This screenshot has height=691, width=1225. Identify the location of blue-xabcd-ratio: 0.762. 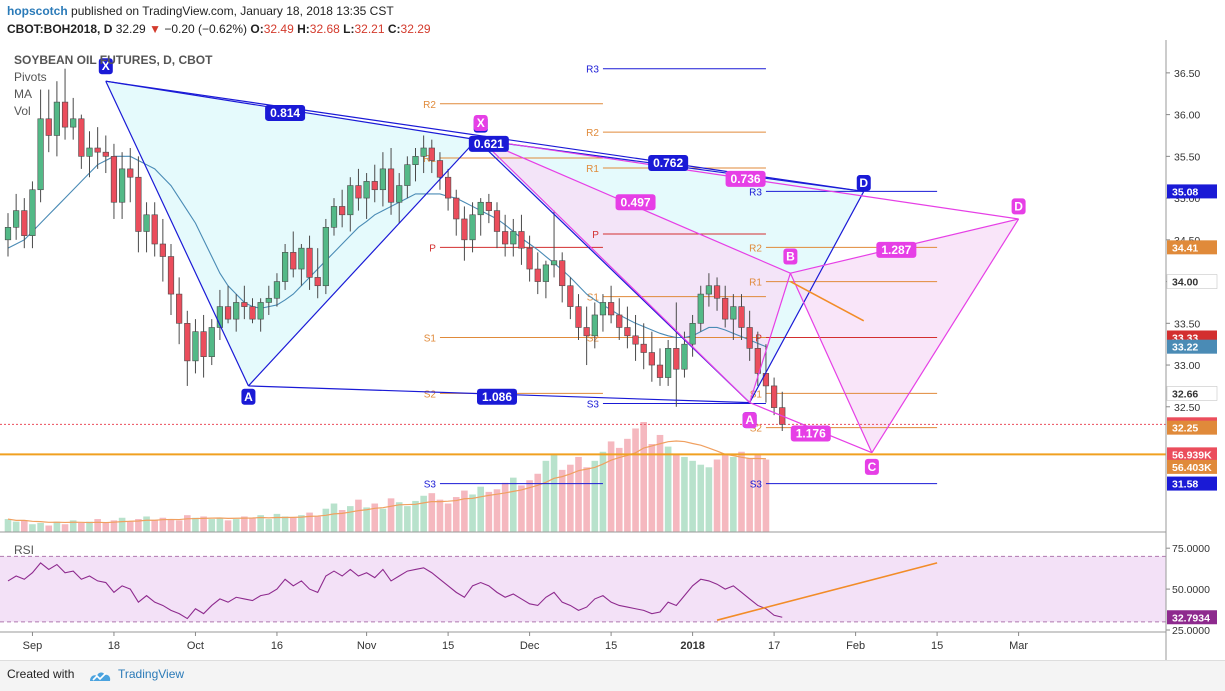
(668, 163).